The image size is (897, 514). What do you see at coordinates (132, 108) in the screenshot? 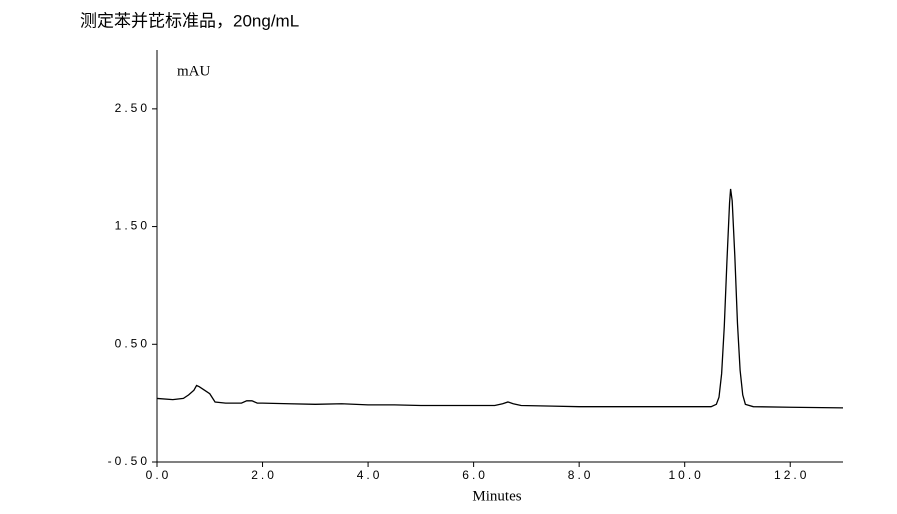
I see `y-tick-label: 2.50` at bounding box center [132, 108].